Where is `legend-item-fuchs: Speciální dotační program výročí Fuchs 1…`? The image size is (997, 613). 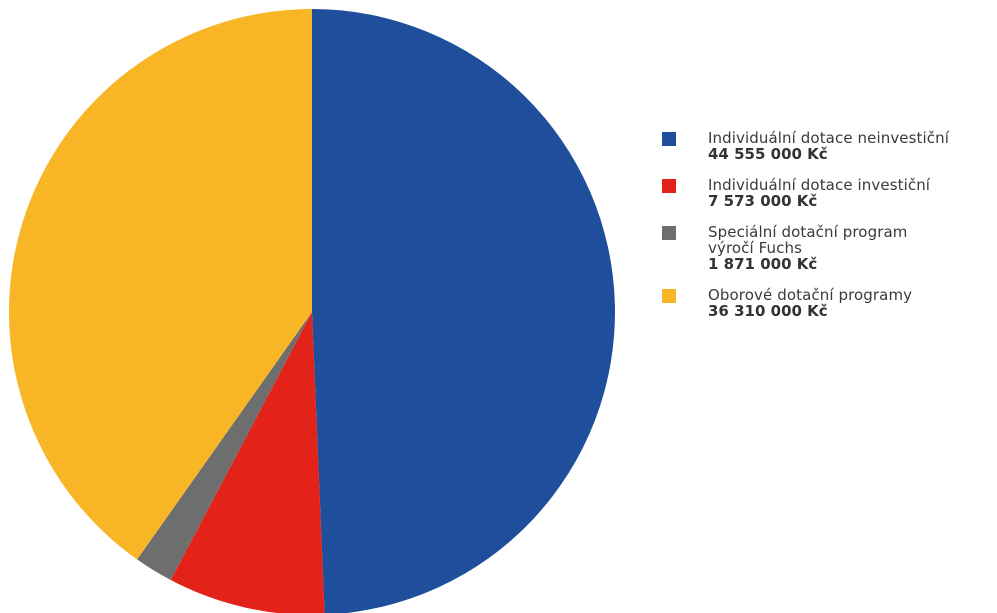 legend-item-fuchs: Speciální dotační program výročí Fuchs 1… is located at coordinates (827, 248).